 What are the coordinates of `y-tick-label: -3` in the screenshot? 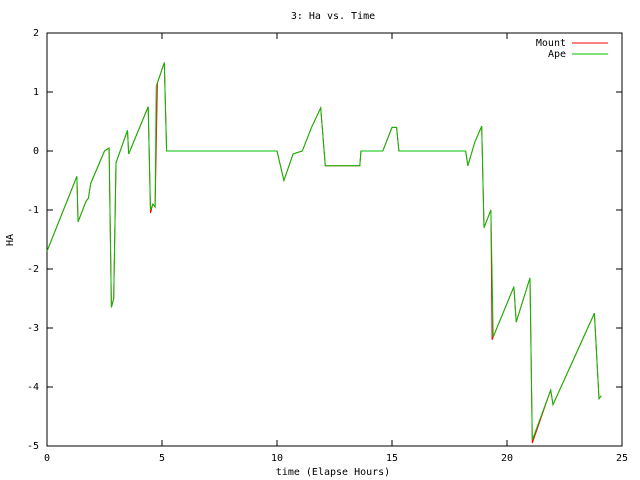 It's located at (33, 328).